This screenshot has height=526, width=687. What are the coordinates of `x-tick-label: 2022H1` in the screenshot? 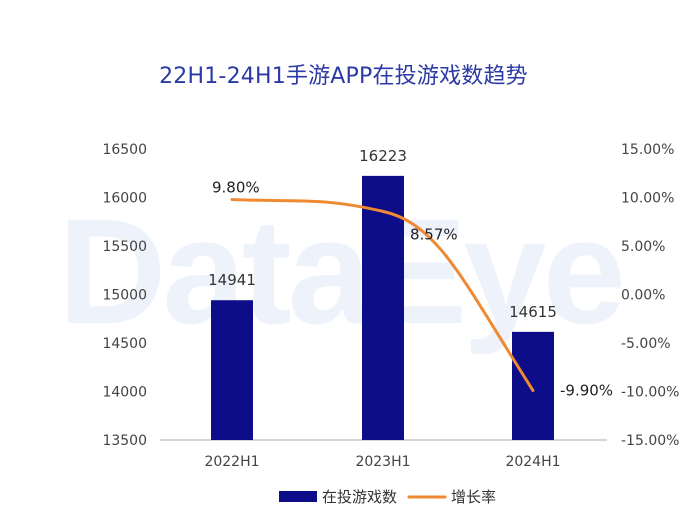 It's located at (231, 462).